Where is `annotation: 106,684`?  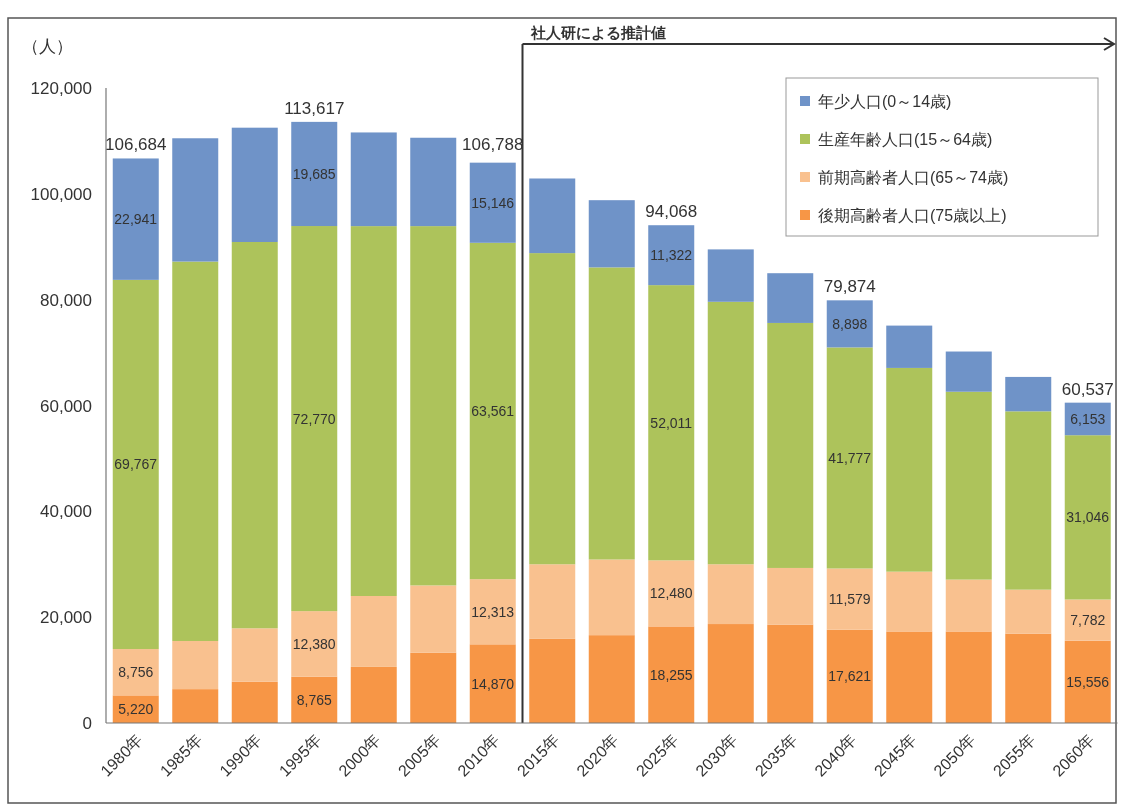 annotation: 106,684 is located at coordinates (136, 145).